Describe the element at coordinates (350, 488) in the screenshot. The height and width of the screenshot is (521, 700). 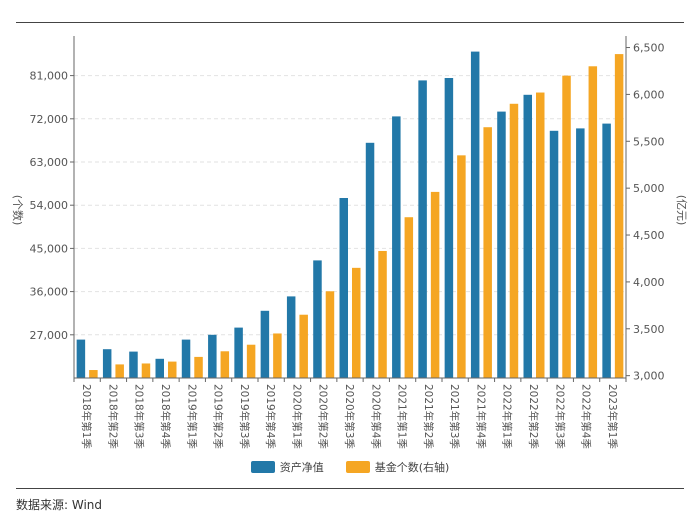
I see `bottom-rule` at that location.